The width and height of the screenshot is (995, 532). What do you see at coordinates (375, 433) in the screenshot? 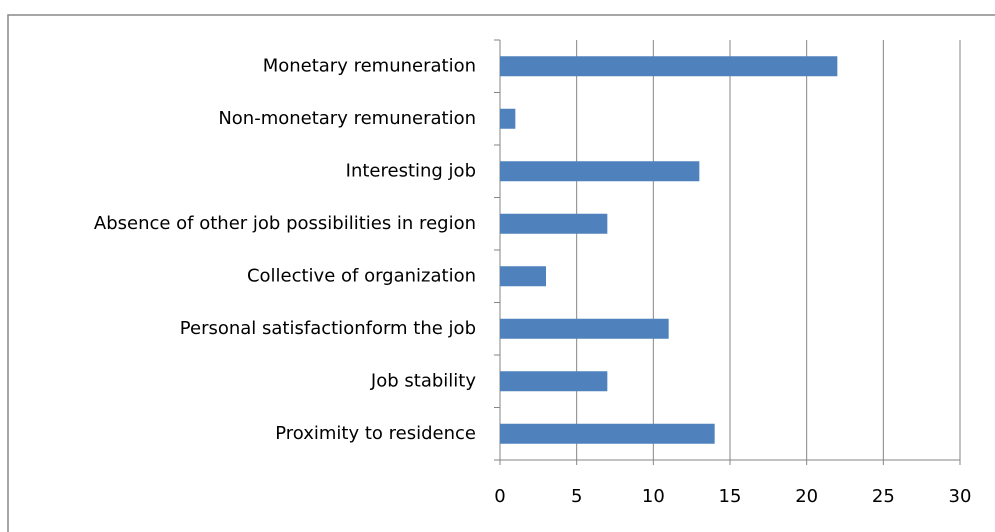
I see `y-tick-label: Proximity to residence` at bounding box center [375, 433].